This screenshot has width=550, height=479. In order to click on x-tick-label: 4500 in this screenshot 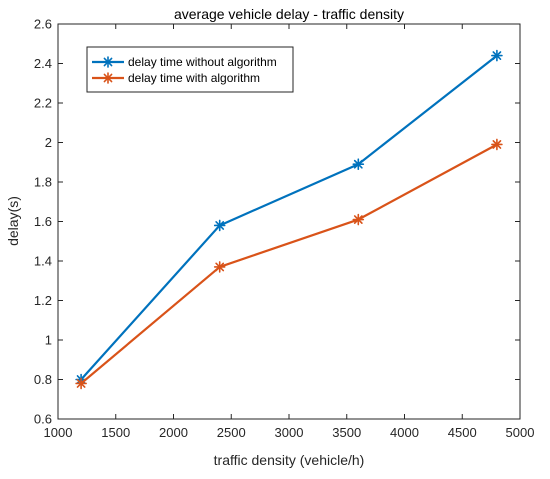, I will do `click(462, 432)`.